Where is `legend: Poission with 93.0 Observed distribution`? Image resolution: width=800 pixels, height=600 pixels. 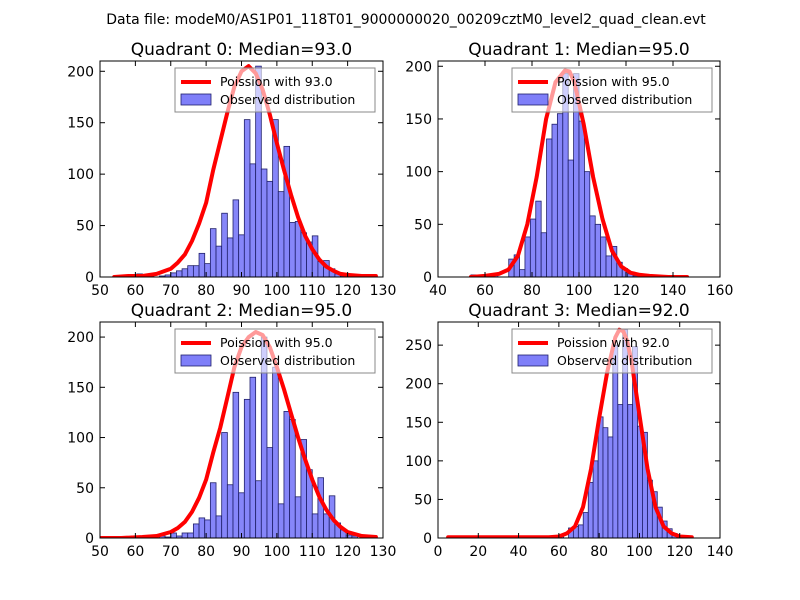
legend: Poission with 93.0 Observed distribution is located at coordinates (275, 90).